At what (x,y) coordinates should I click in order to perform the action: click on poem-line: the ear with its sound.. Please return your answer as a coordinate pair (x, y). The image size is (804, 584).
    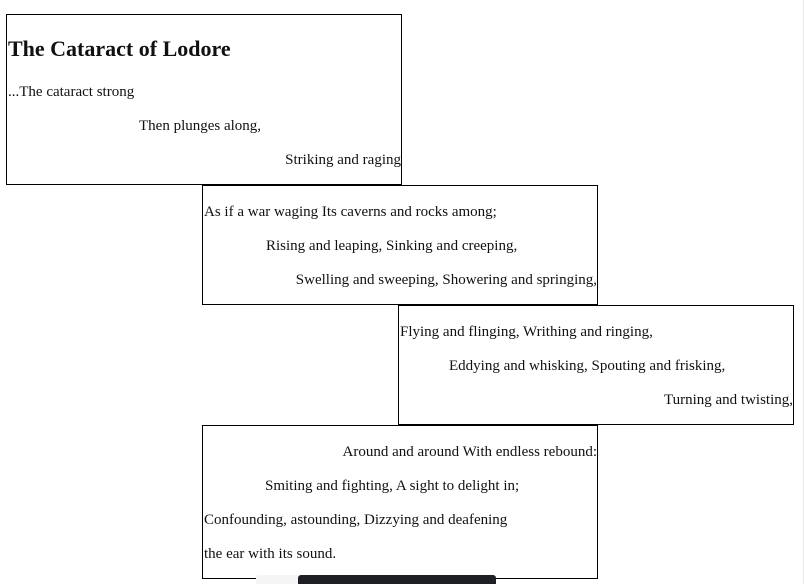
    Looking at the image, I should click on (270, 554).